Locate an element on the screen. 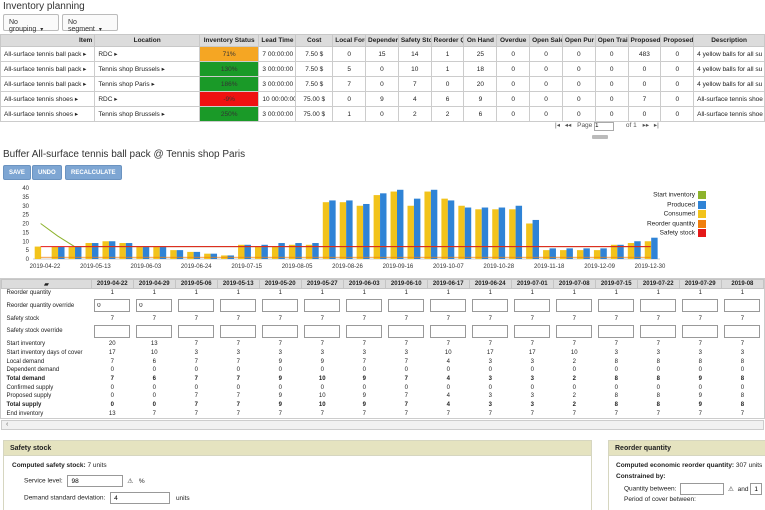 This screenshot has width=765, height=510. col-header: Dependen is located at coordinates (382, 40).